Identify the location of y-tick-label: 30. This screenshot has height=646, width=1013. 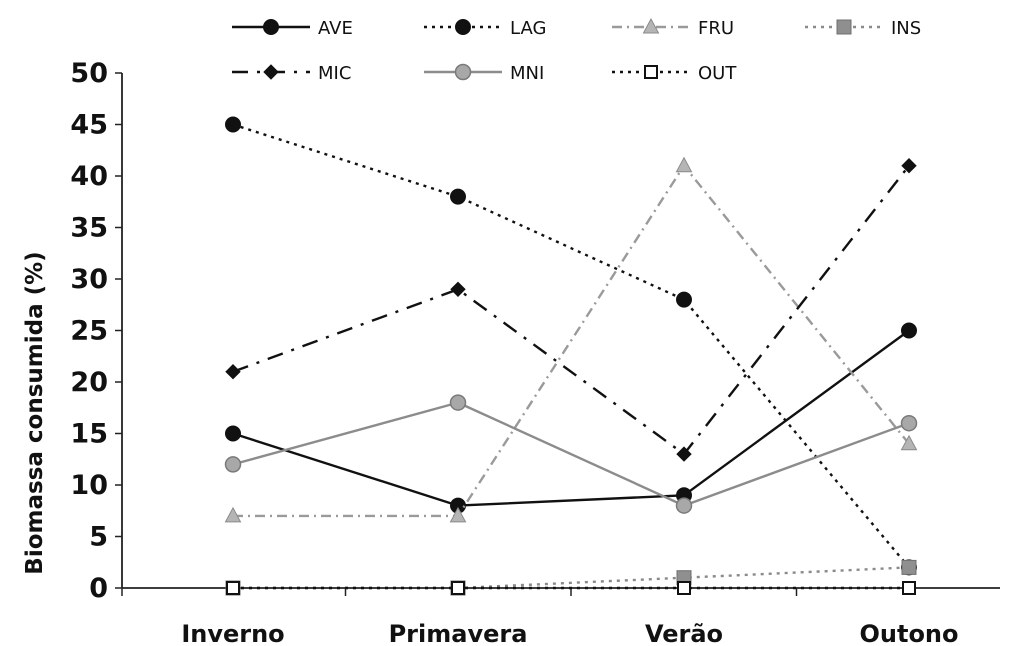
(89, 279).